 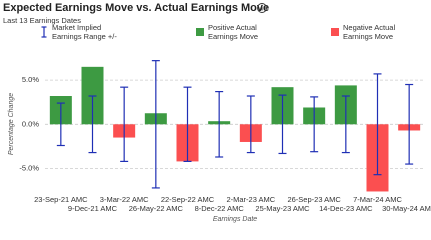 I want to click on y-tick-label: 5.0%, so click(x=30, y=79).